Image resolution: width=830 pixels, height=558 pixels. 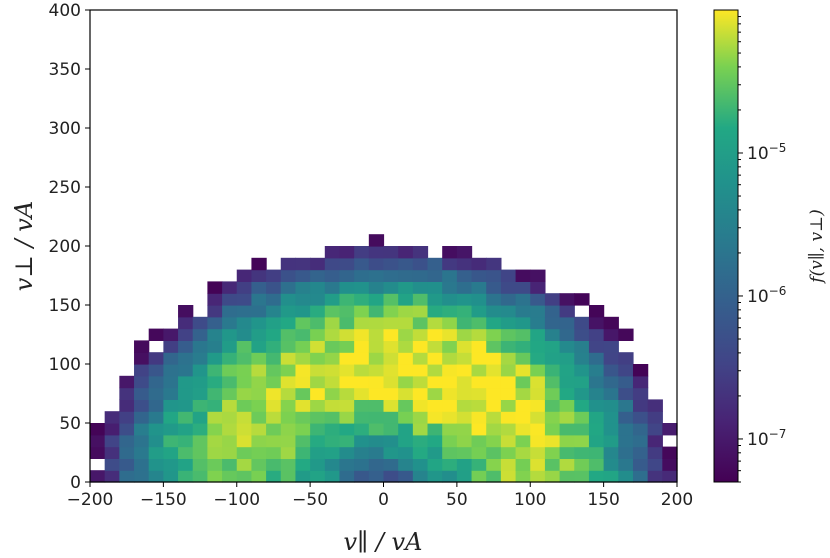 I want to click on y-tick-label: 100, so click(x=65, y=365).